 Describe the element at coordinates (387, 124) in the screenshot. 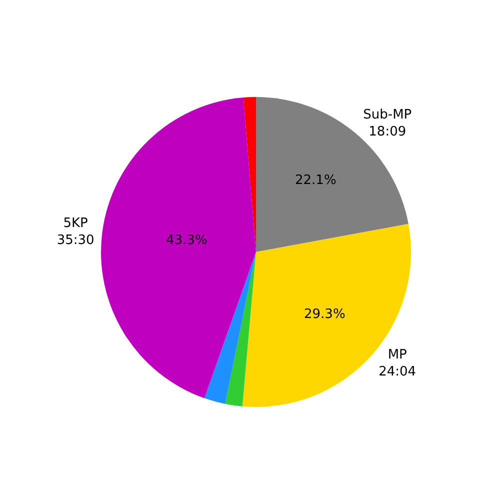

I see `slice-label: Sub-MP 18:09` at that location.